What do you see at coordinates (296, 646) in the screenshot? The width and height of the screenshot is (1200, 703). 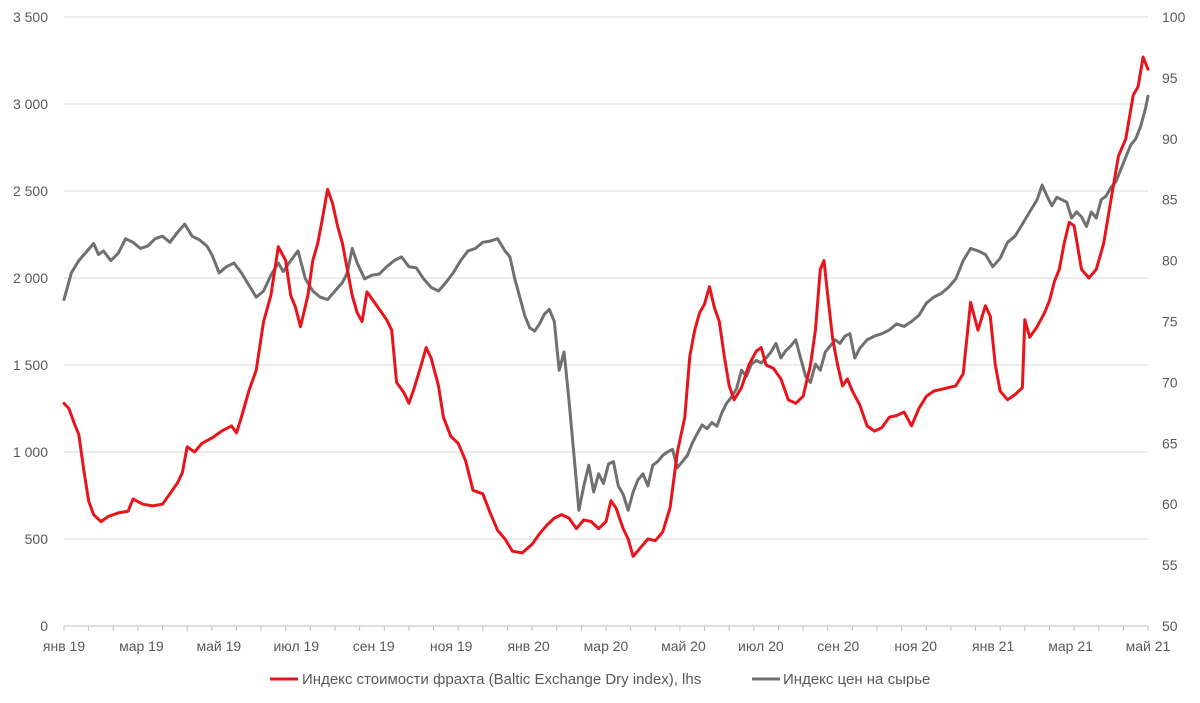 I see `x-axis-tick-label: июл 19` at bounding box center [296, 646].